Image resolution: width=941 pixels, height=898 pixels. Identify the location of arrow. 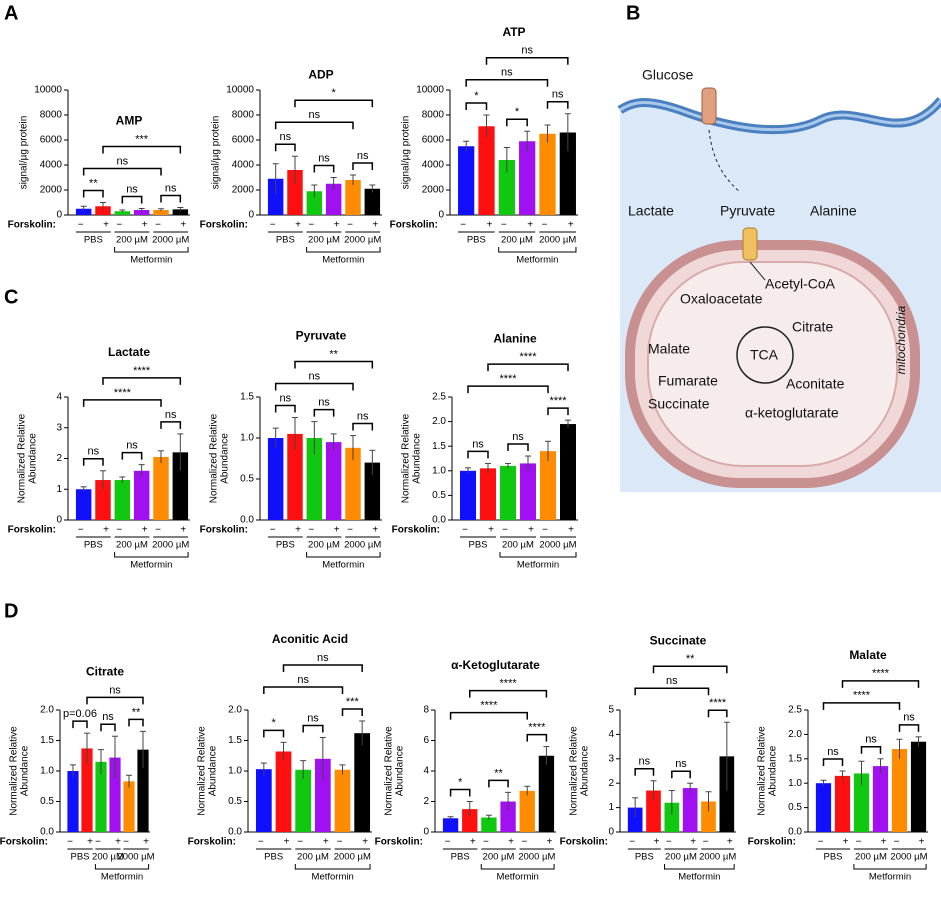
(757, 271).